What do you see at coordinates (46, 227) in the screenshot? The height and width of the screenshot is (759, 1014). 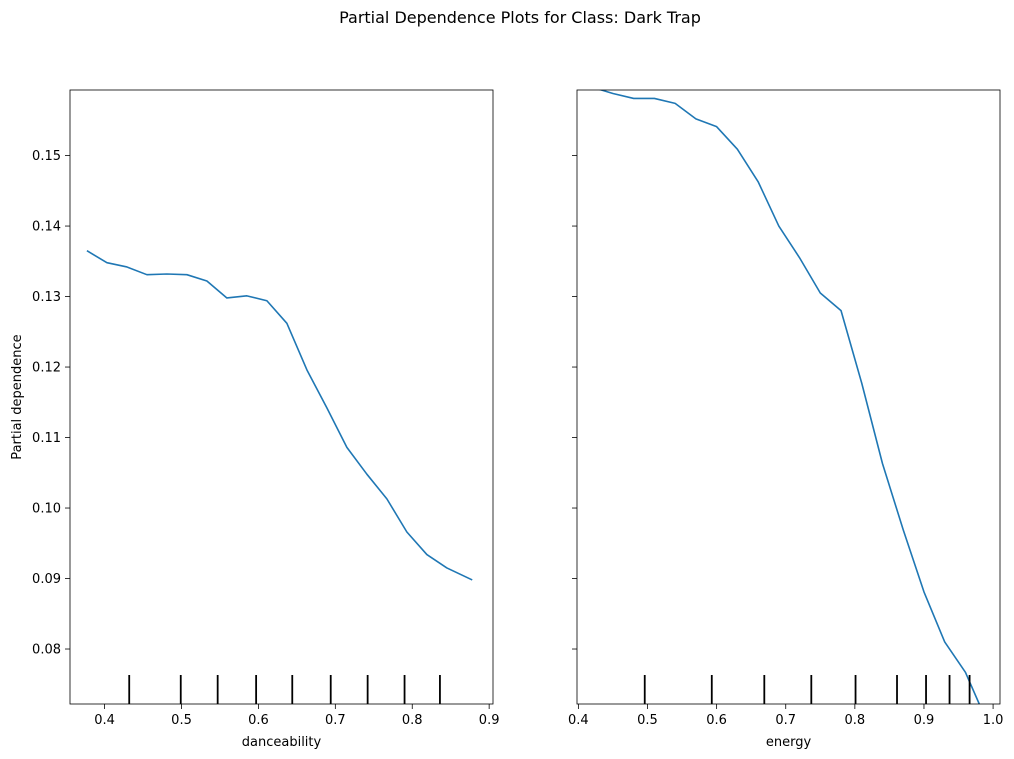 I see `left-plot-y-tick-label: 0.14` at bounding box center [46, 227].